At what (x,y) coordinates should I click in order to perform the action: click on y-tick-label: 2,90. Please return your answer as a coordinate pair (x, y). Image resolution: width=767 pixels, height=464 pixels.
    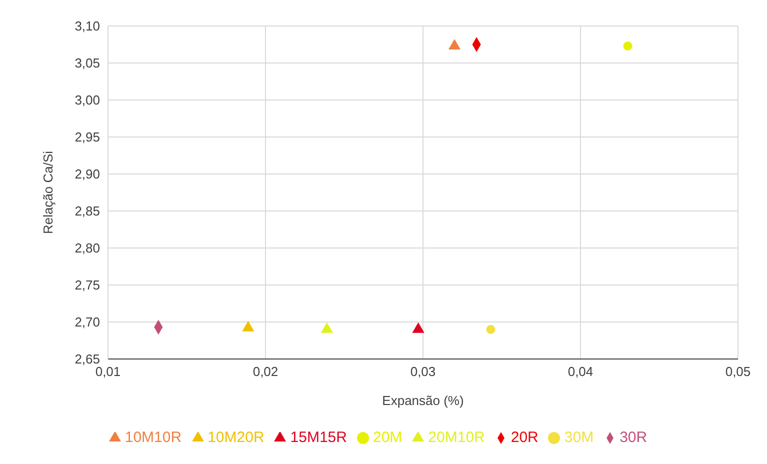
    Looking at the image, I should click on (87, 174).